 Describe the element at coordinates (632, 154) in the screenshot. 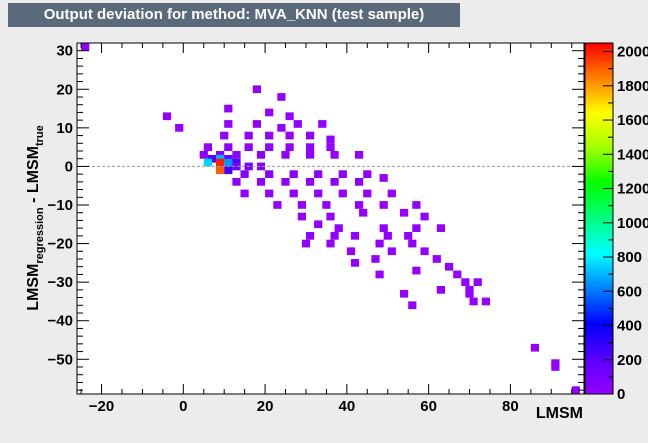

I see `z-tick-label: 1400` at that location.